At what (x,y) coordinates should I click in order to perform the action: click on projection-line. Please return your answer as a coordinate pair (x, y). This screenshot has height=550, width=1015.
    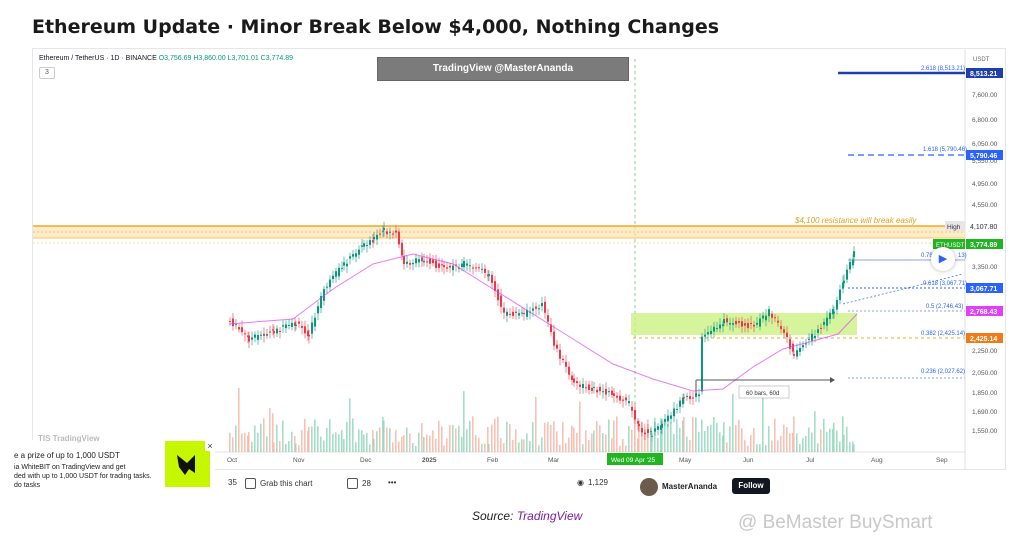
    Looking at the image, I should click on (903, 289).